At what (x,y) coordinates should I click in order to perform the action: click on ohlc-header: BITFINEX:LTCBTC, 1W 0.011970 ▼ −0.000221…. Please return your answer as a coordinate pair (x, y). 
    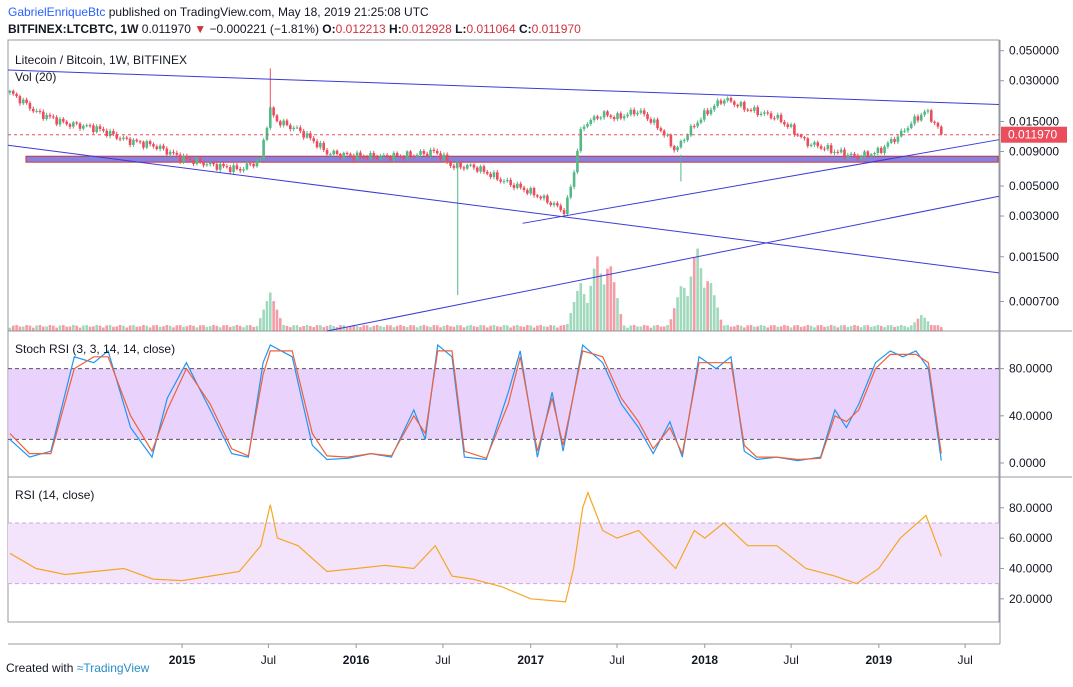
    Looking at the image, I should click on (294, 29).